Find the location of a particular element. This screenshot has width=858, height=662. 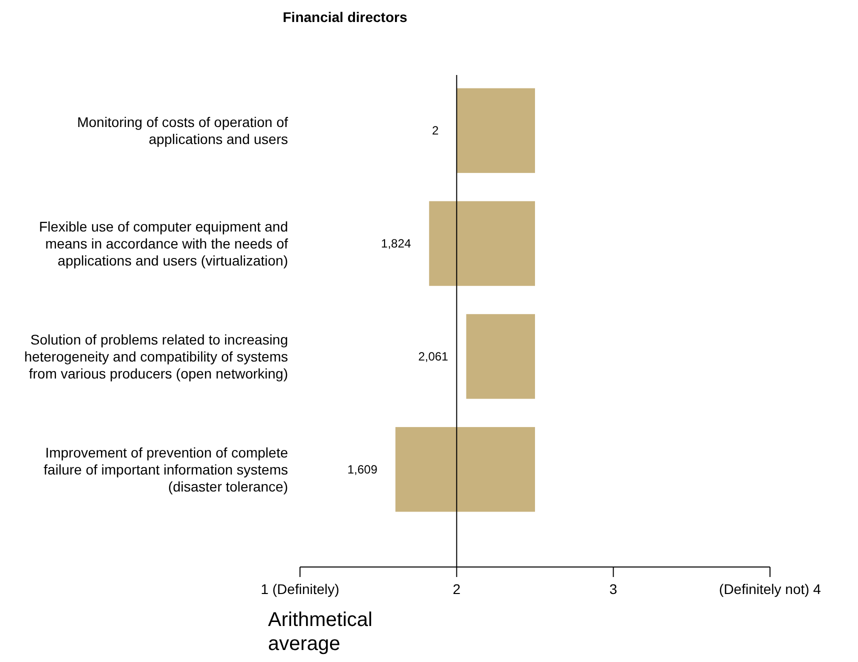

x-tick-label: 2 is located at coordinates (456, 589).